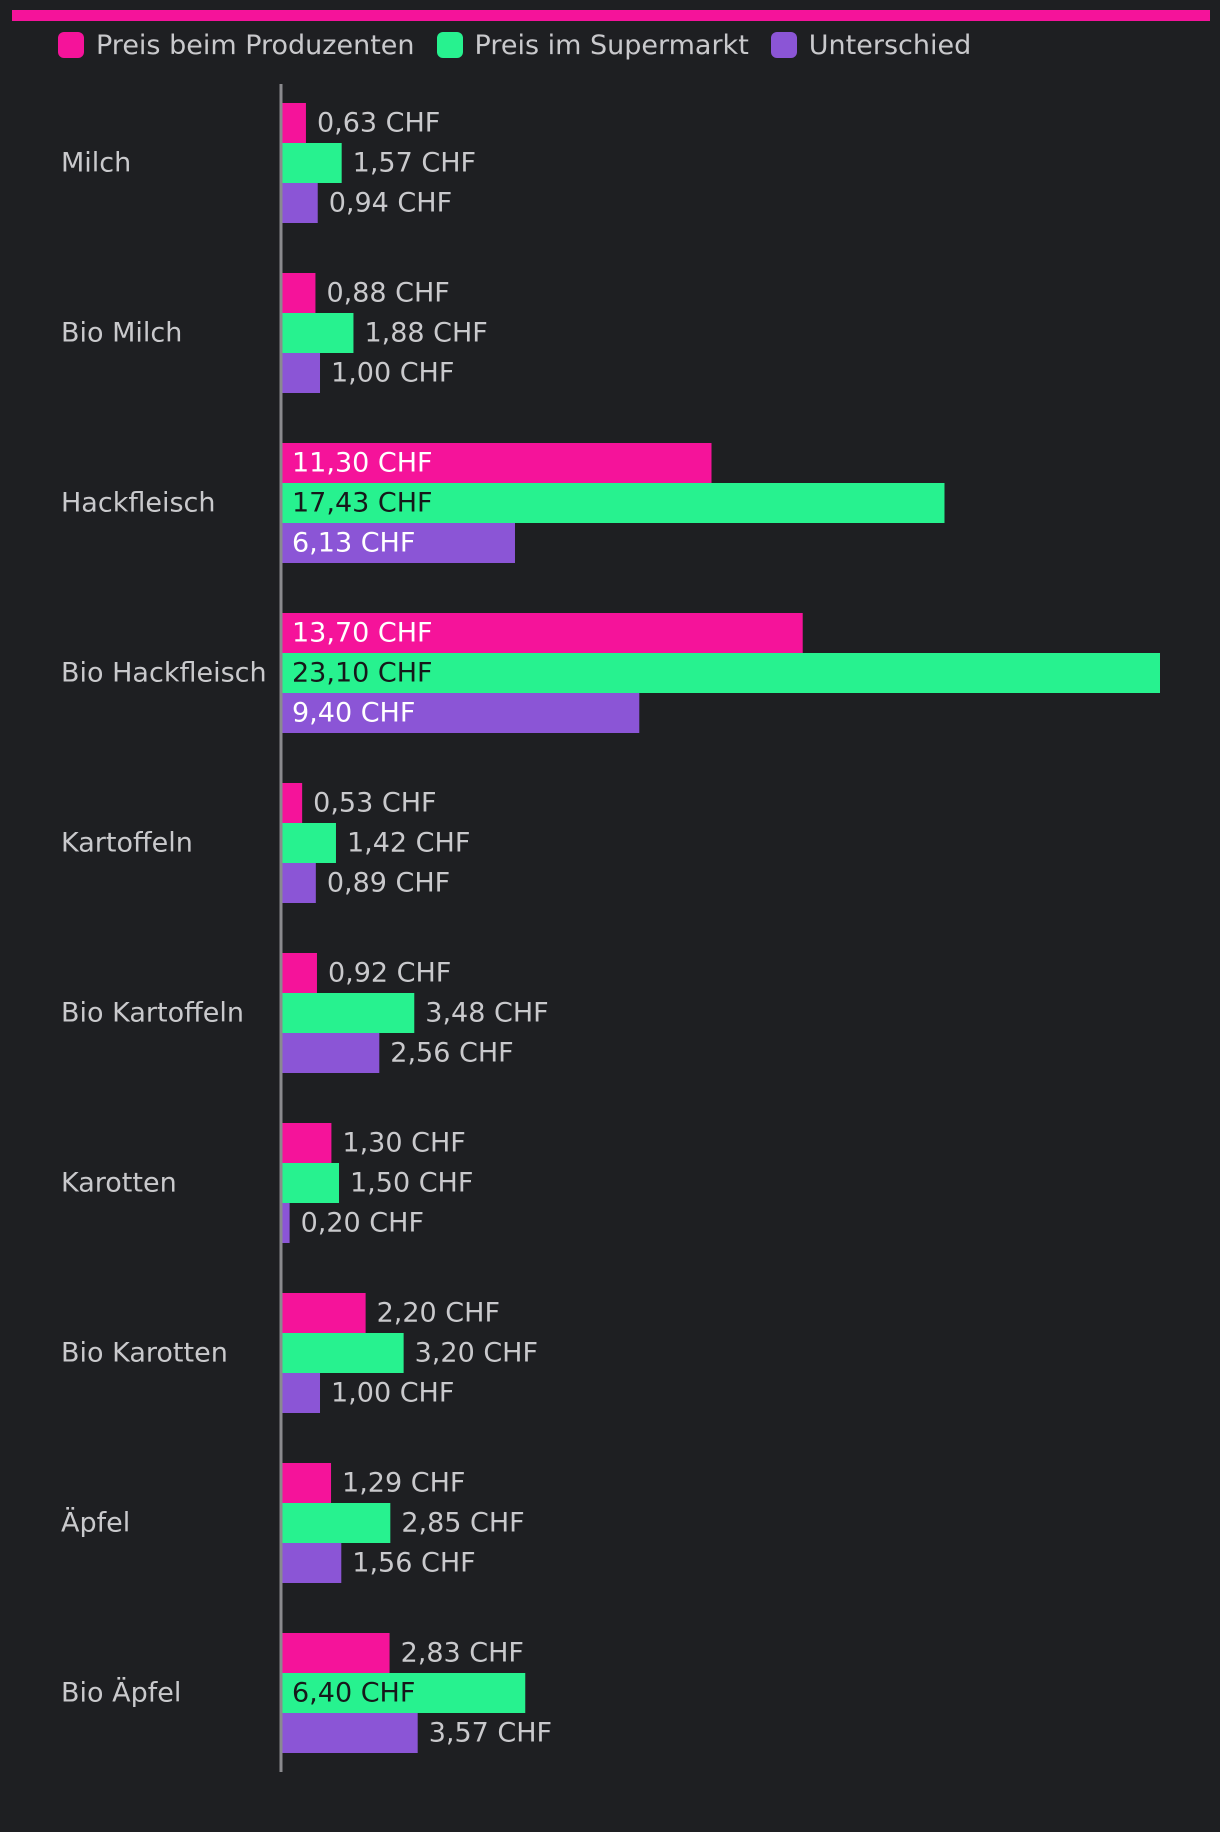 Image resolution: width=1220 pixels, height=1832 pixels. What do you see at coordinates (476, 1353) in the screenshot?
I see `value-label-supermarket-bio-karotten: 3,20 CHF` at bounding box center [476, 1353].